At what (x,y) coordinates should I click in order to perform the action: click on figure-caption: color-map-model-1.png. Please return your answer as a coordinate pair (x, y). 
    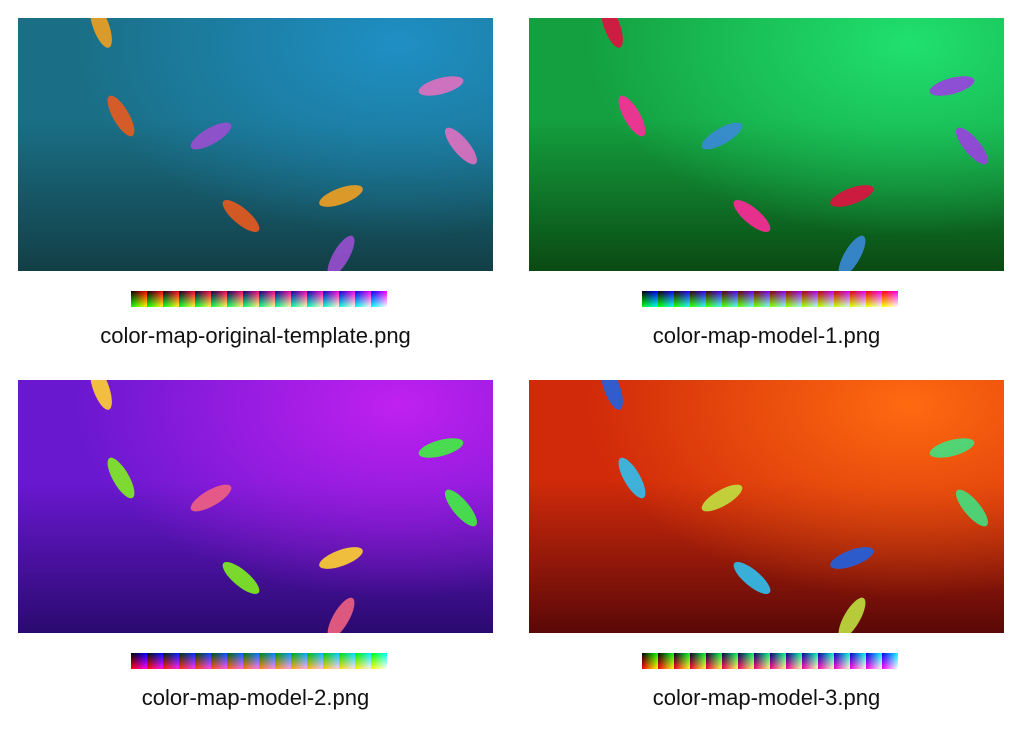
    Looking at the image, I should click on (766, 335).